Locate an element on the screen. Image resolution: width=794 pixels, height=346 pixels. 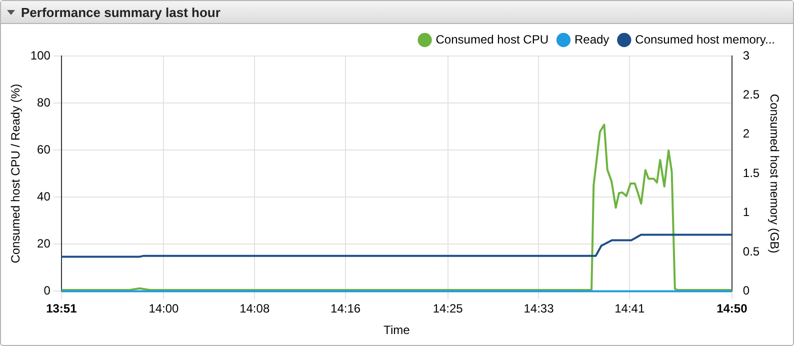
y-tick-label: 20 is located at coordinates (44, 243).